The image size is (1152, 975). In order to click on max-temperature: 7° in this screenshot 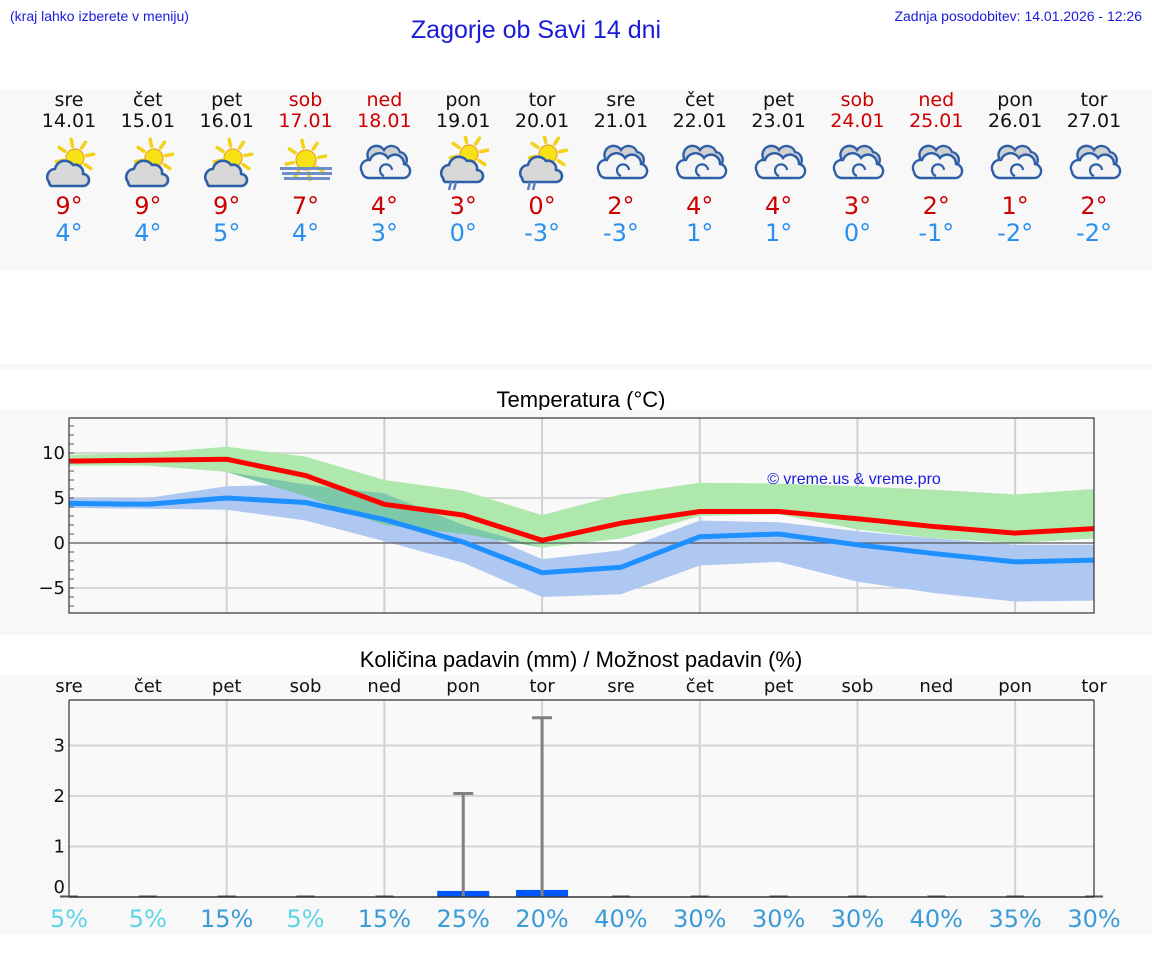, I will do `click(305, 206)`.